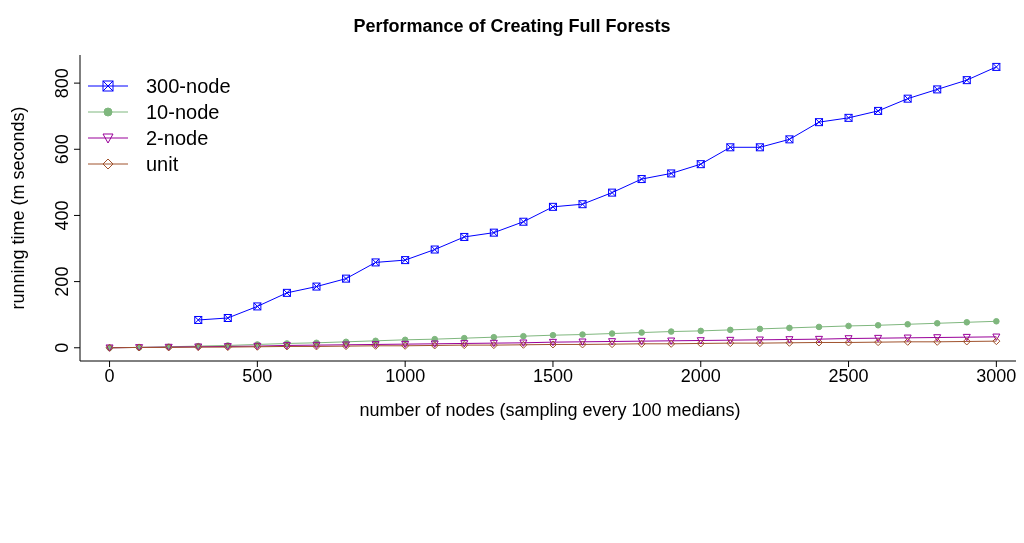  What do you see at coordinates (62, 215) in the screenshot?
I see `y-tick-label: 400` at bounding box center [62, 215].